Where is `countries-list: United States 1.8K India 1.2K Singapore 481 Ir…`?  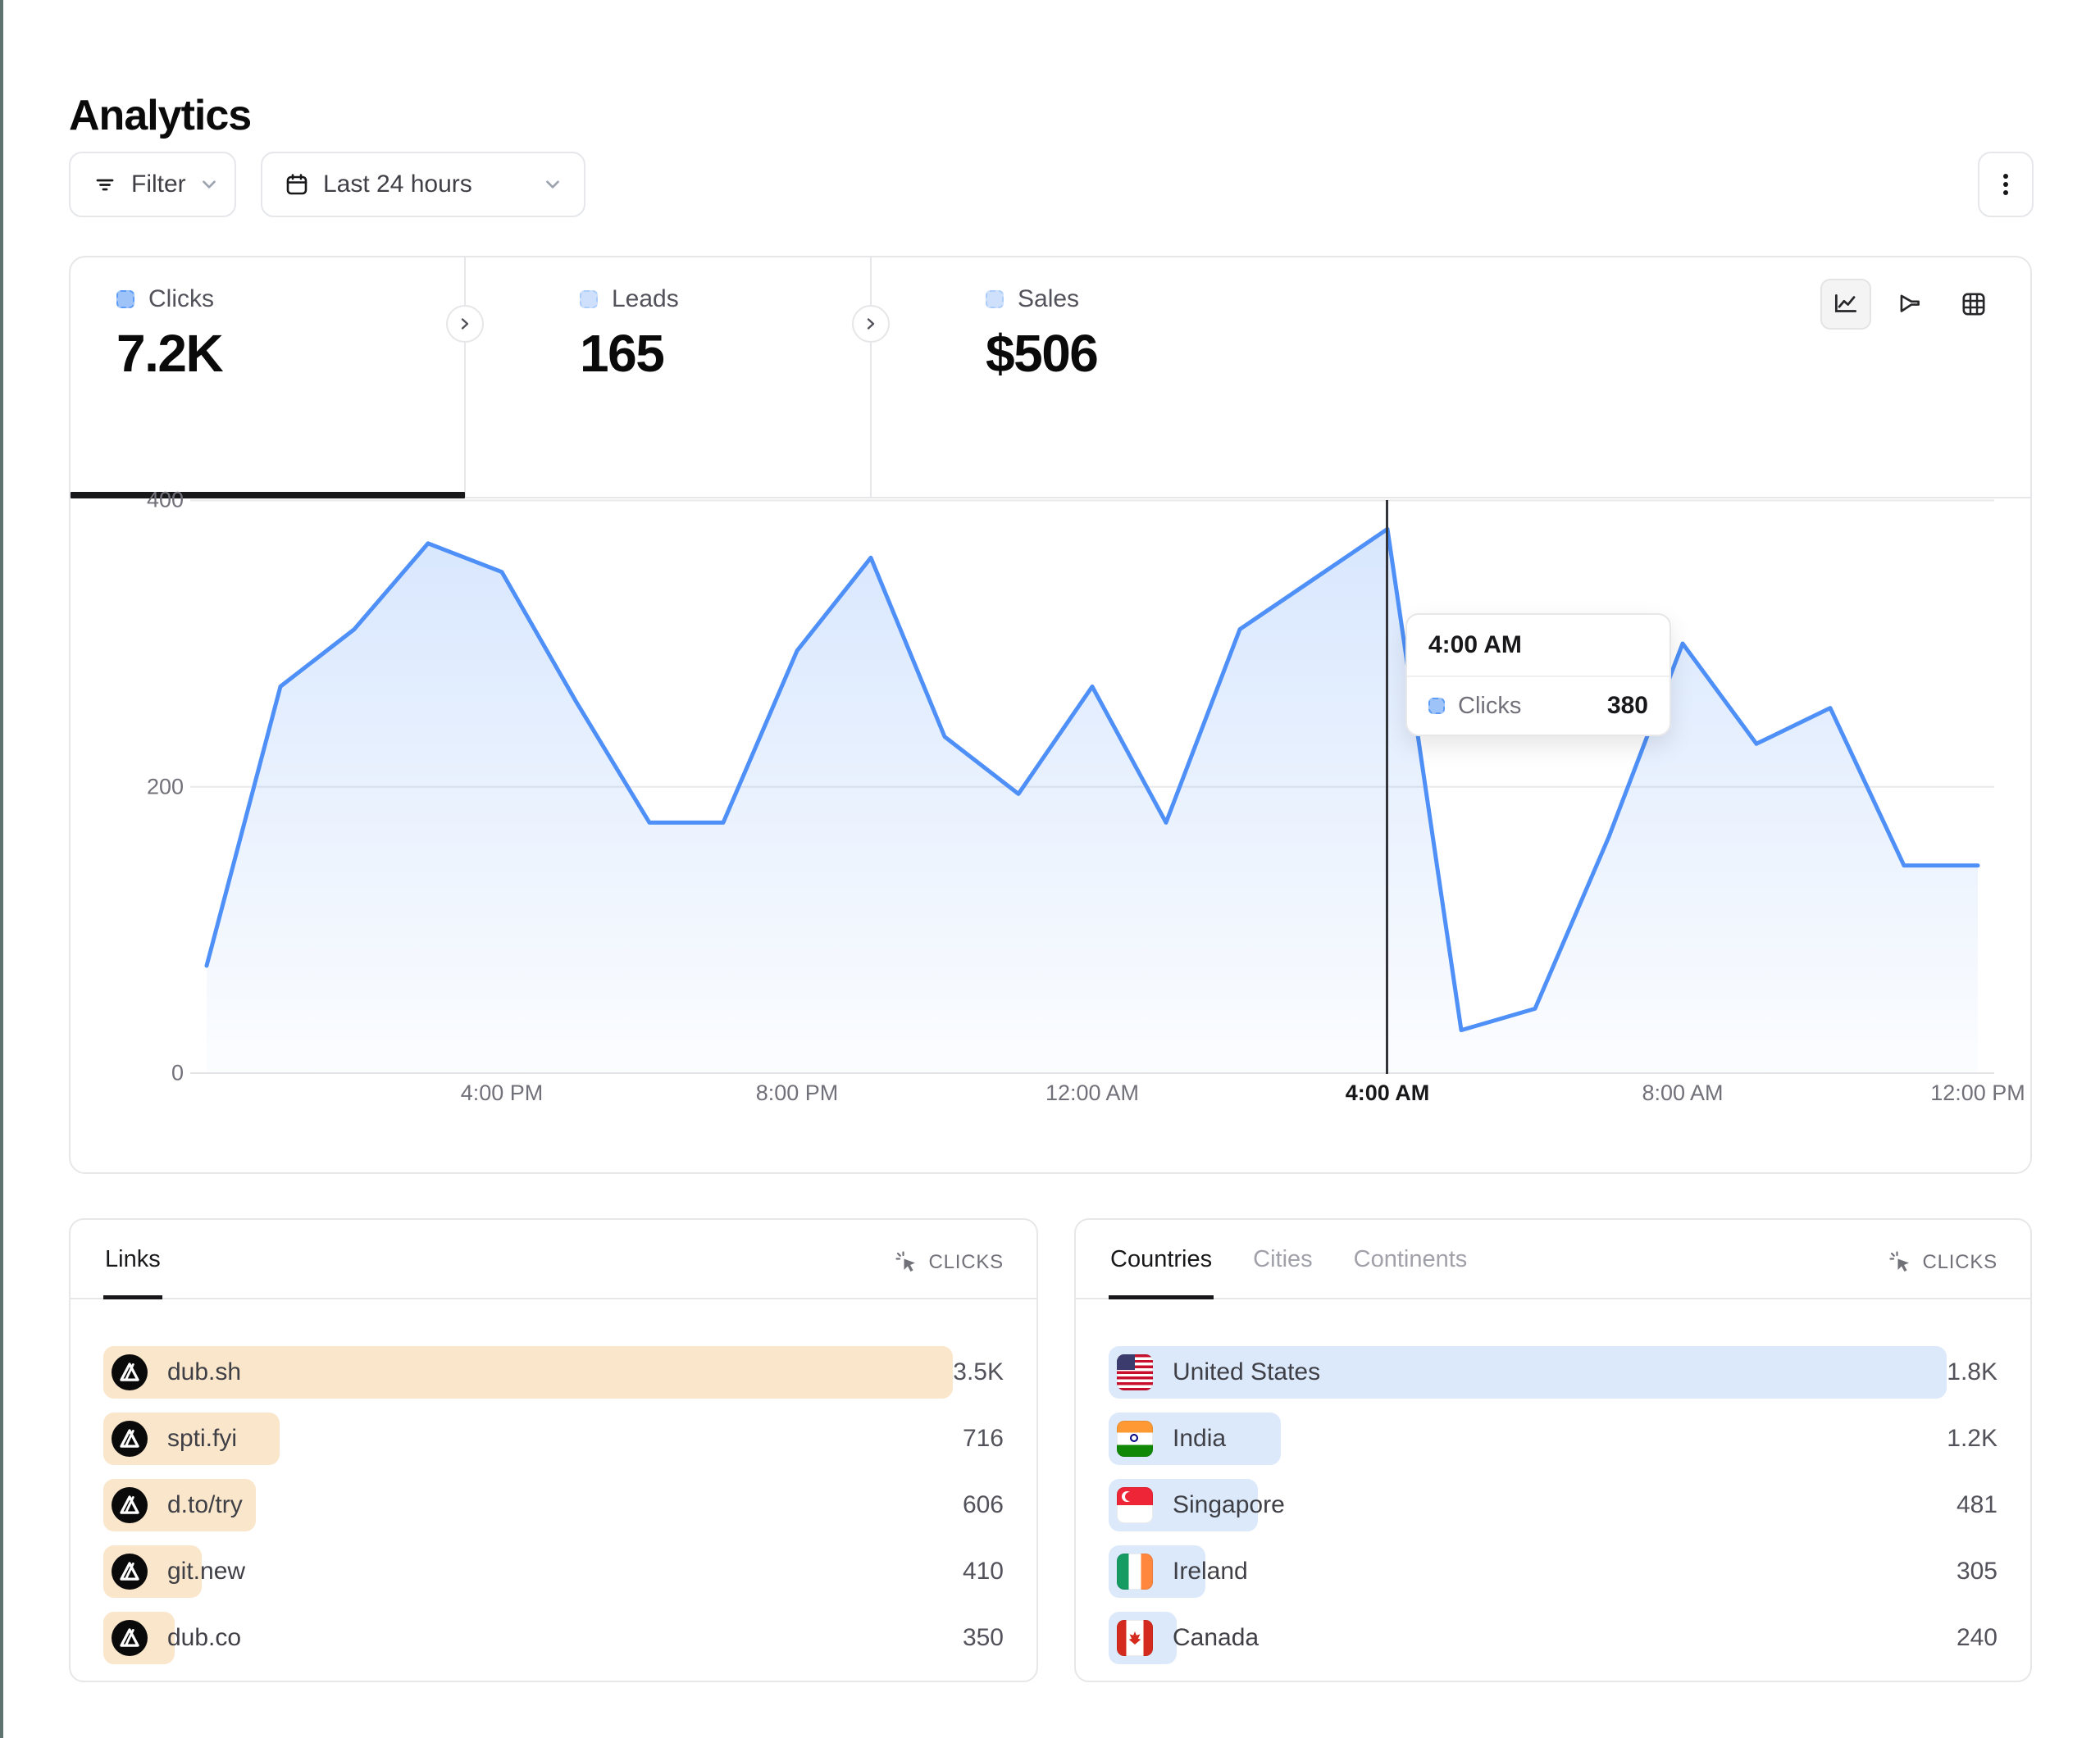 countries-list: United States 1.8K India 1.2K Singapore 481 Ir… is located at coordinates (1553, 1505).